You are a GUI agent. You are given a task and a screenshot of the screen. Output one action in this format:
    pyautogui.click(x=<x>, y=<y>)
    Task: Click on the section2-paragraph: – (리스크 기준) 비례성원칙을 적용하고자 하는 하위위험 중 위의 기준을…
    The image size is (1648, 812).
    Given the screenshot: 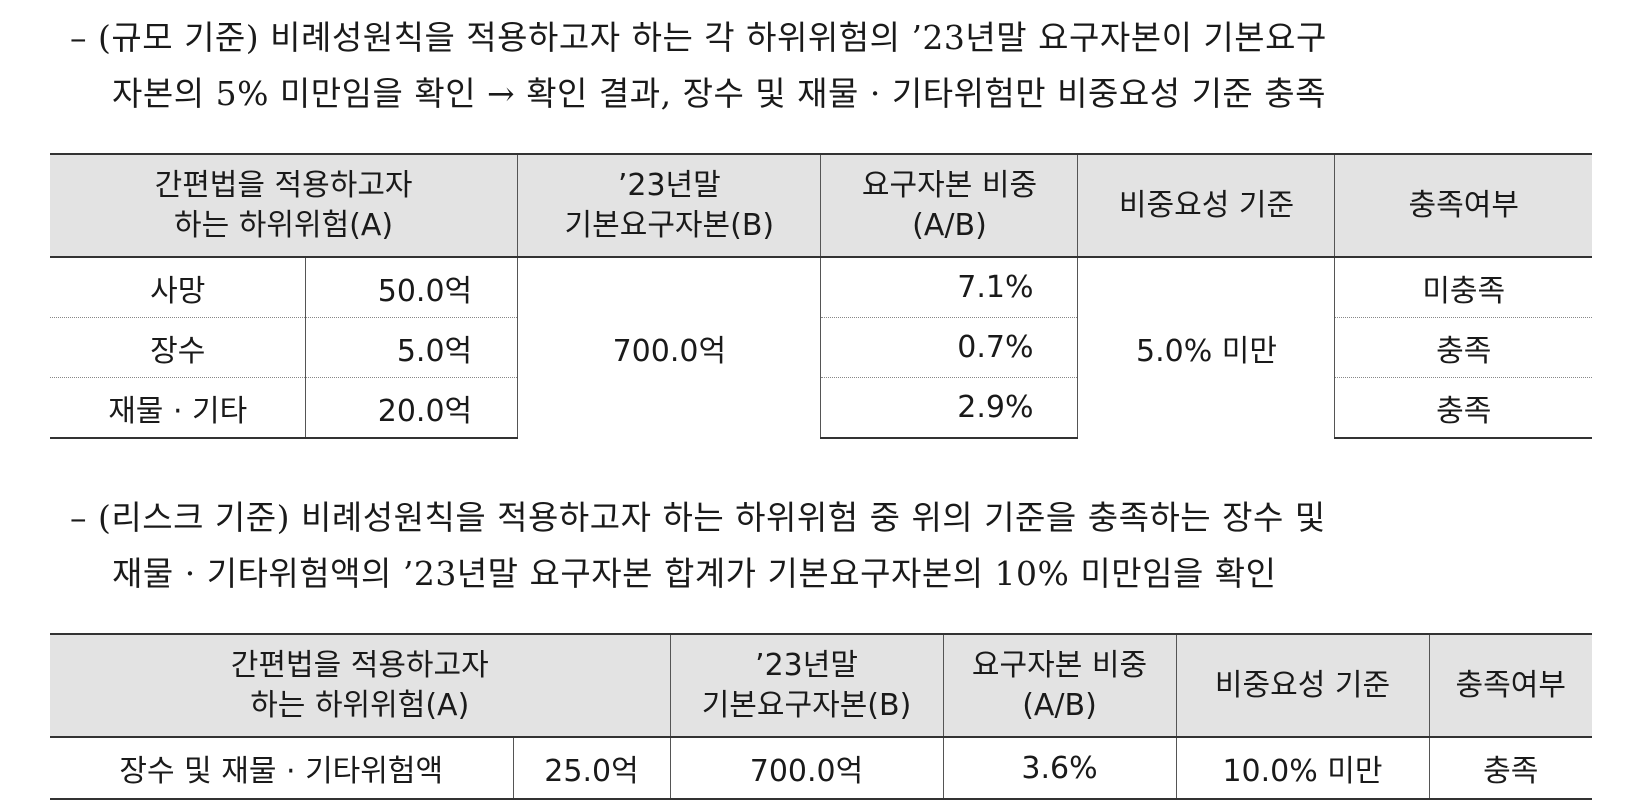 What is the action you would take?
    pyautogui.click(x=850, y=546)
    